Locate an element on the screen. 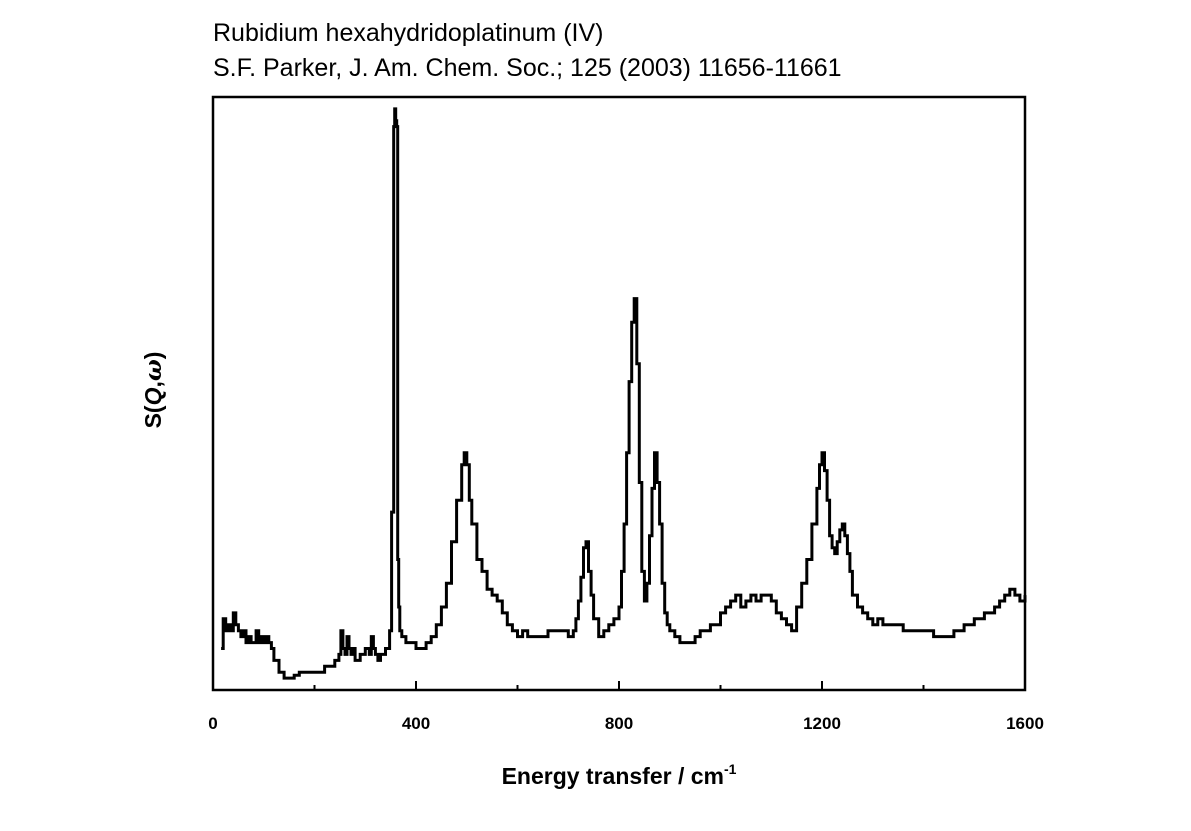 The width and height of the screenshot is (1191, 831). x-axis-ticks: 0 400 800 1200 1600 is located at coordinates (626, 707).